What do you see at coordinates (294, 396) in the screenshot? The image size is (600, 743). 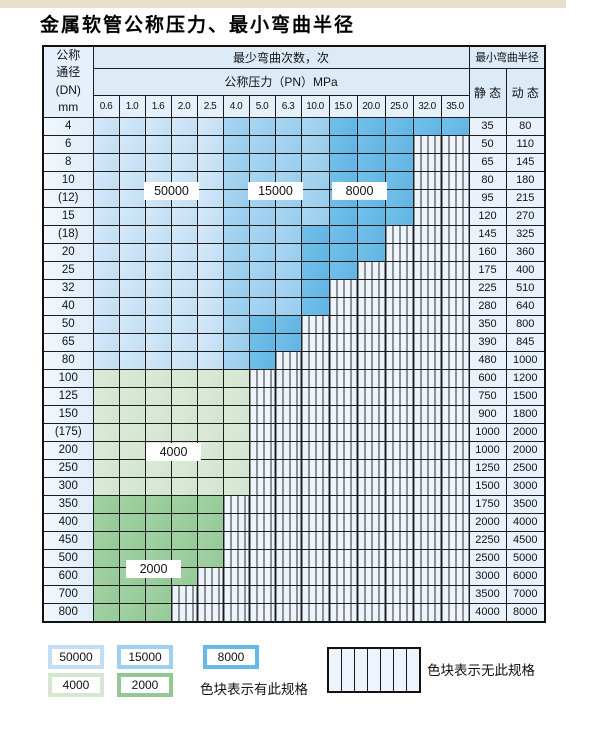 I see `table-row: 125 750 1500` at bounding box center [294, 396].